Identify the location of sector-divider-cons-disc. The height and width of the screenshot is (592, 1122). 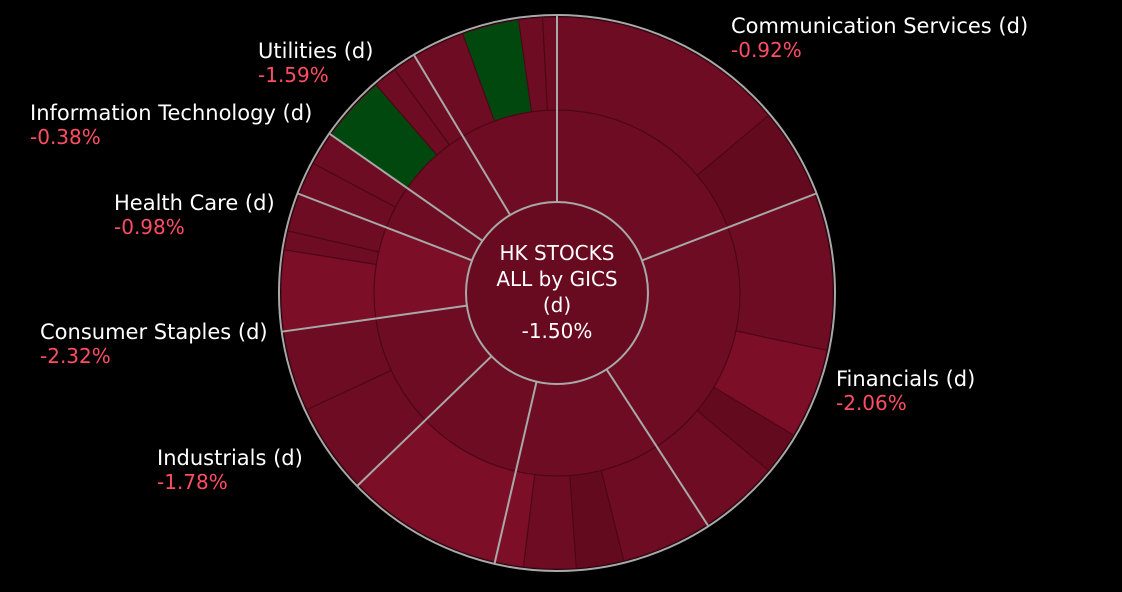
(424, 421).